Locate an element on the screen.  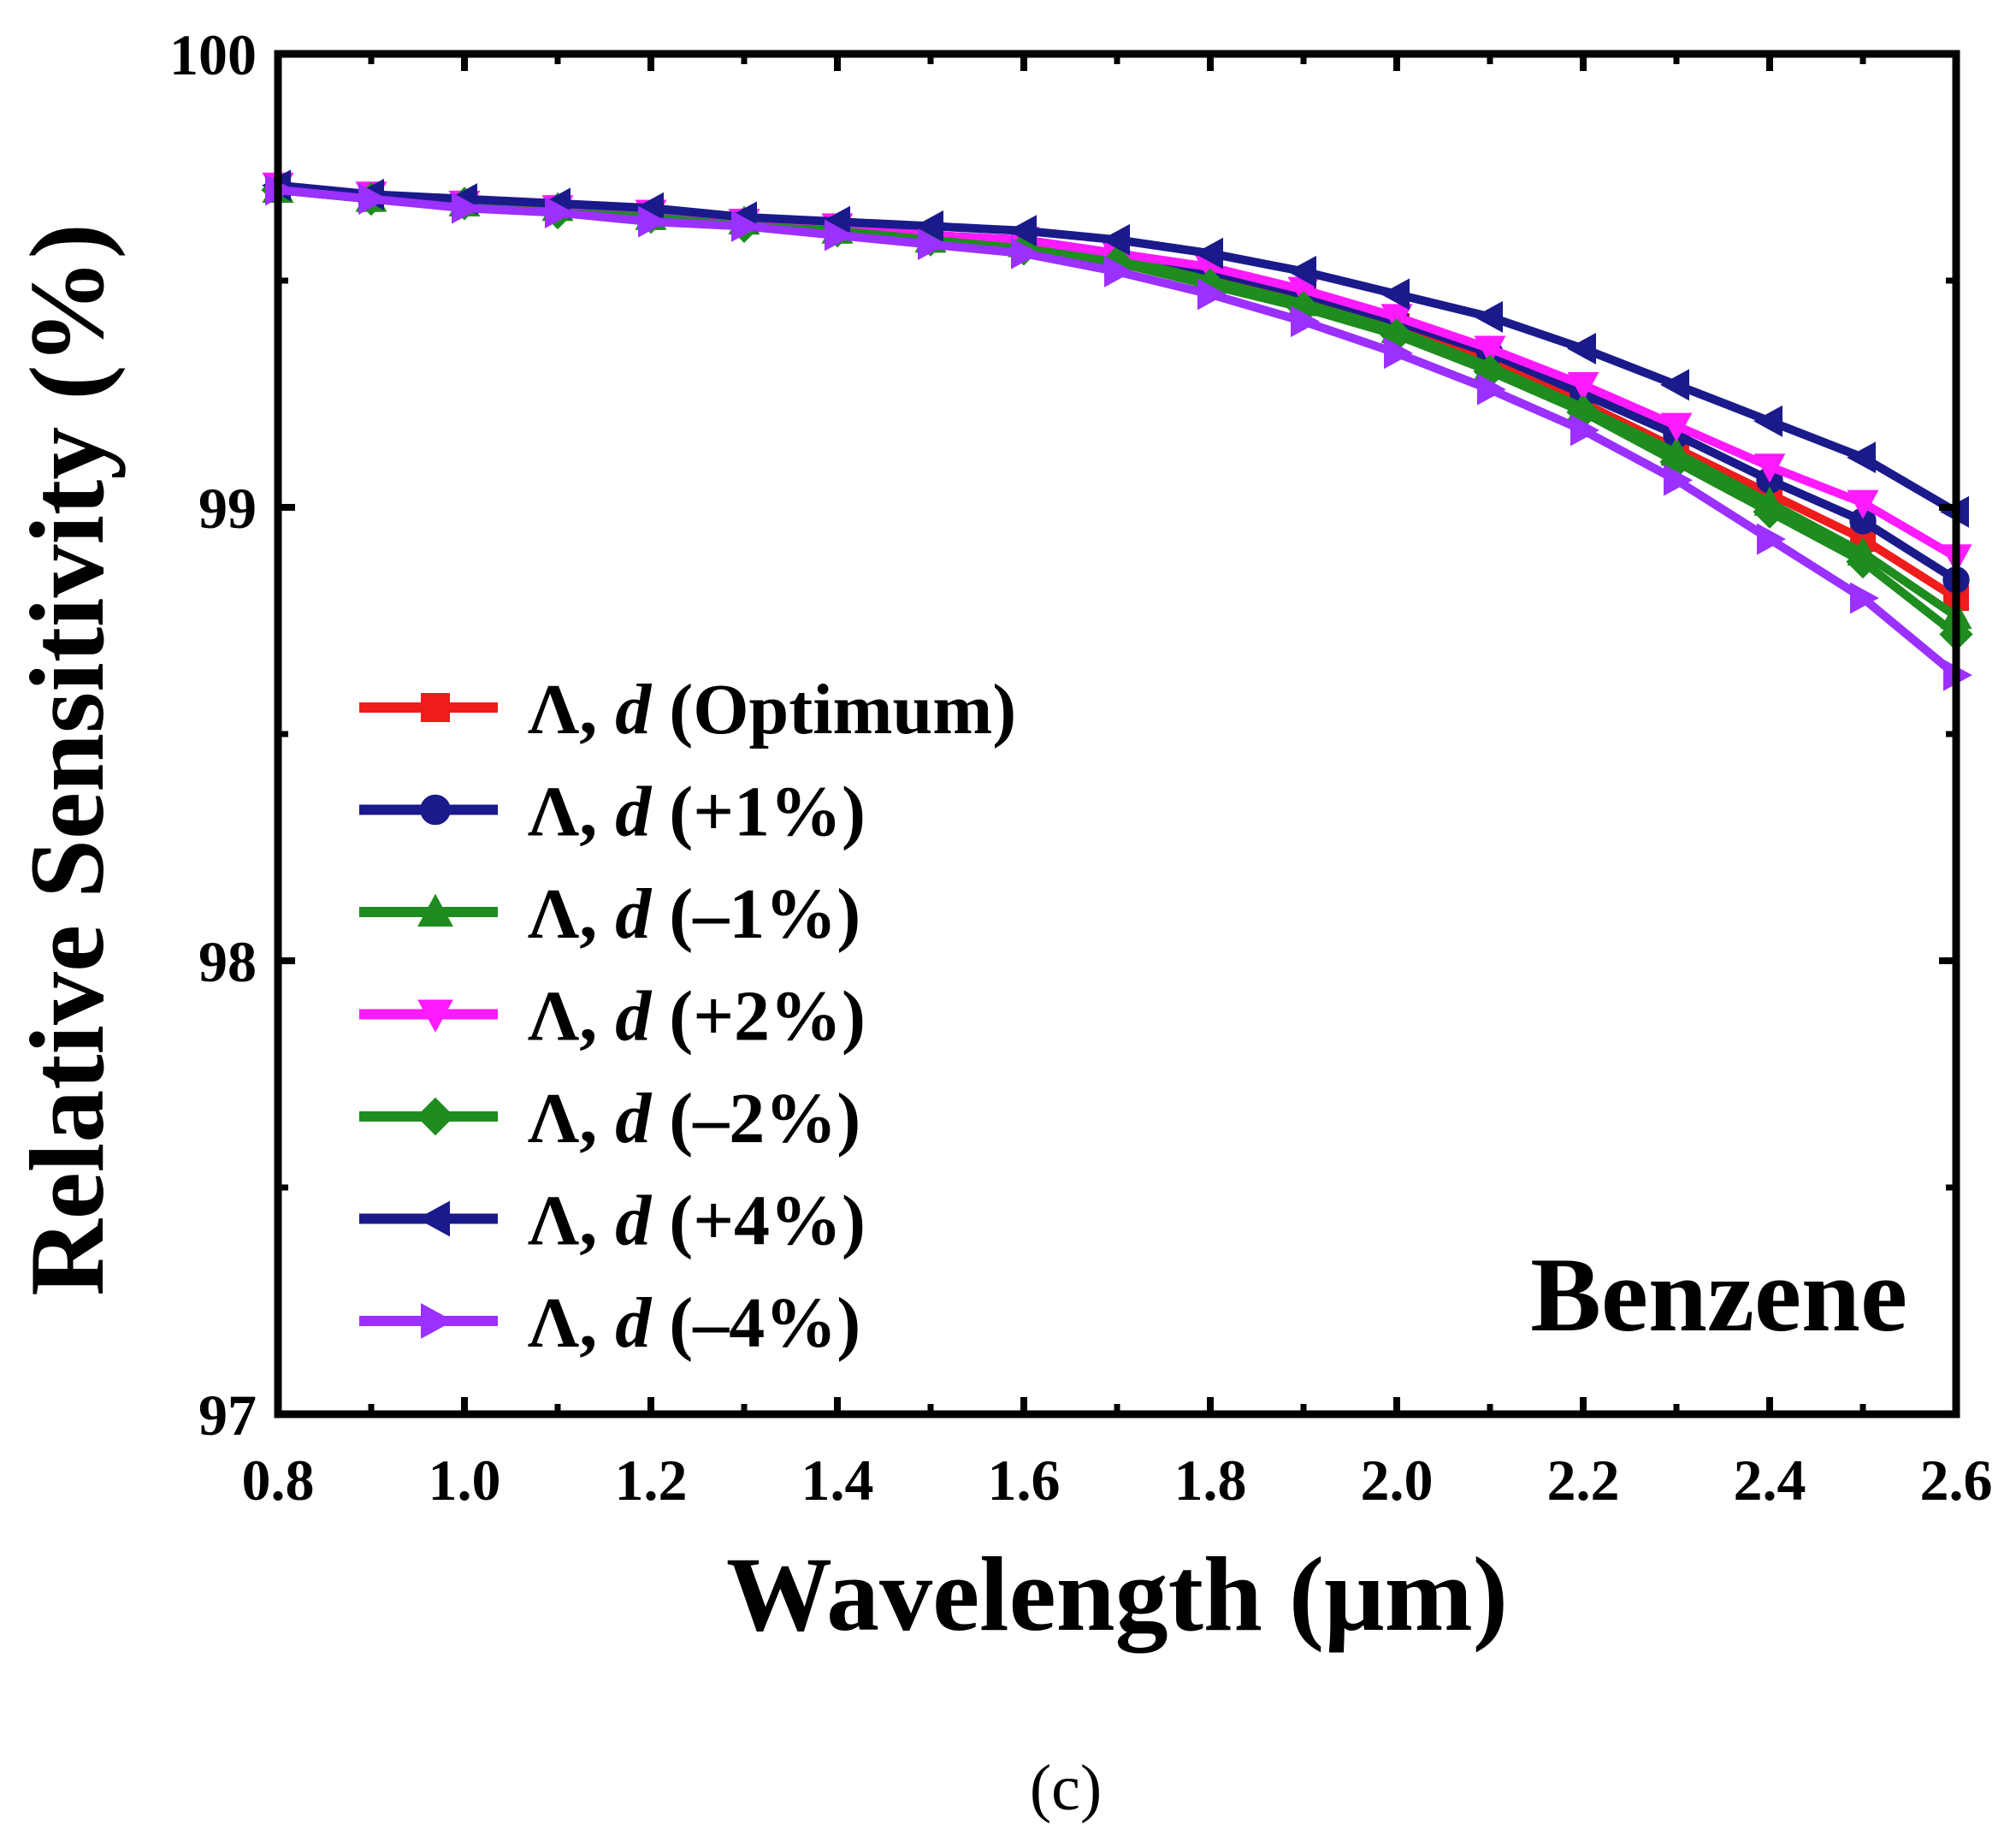
legend-label: Λ, d (–4%) is located at coordinates (694, 1323).